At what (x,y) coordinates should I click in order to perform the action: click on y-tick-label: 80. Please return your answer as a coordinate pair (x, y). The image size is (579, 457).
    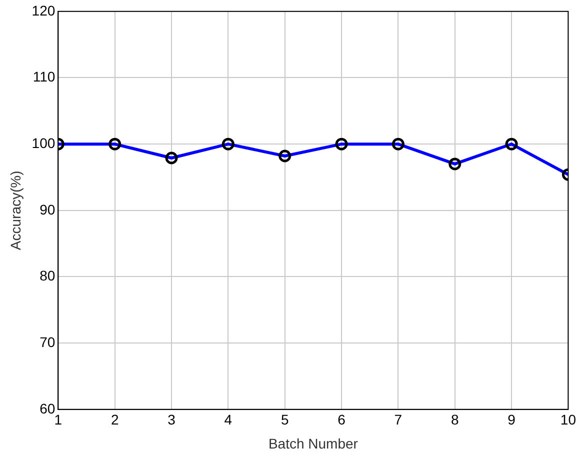
    Looking at the image, I should click on (48, 276).